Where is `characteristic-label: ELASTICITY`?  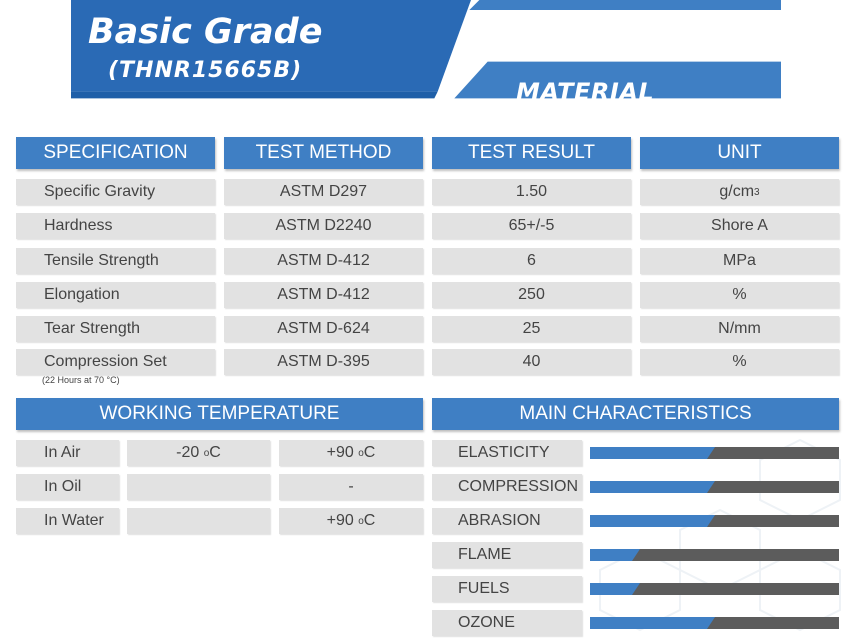
characteristic-label: ELASTICITY is located at coordinates (507, 453).